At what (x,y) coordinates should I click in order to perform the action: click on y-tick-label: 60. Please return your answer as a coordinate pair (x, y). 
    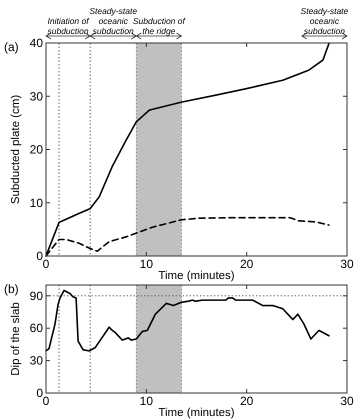
    Looking at the image, I should click on (37, 328).